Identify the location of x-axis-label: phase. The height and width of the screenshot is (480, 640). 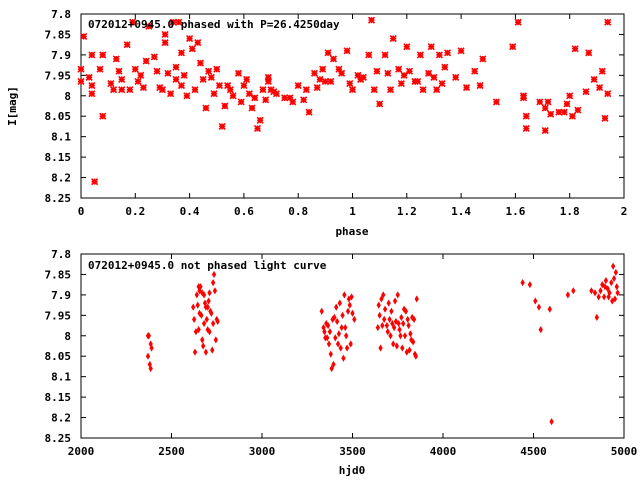
(351, 231).